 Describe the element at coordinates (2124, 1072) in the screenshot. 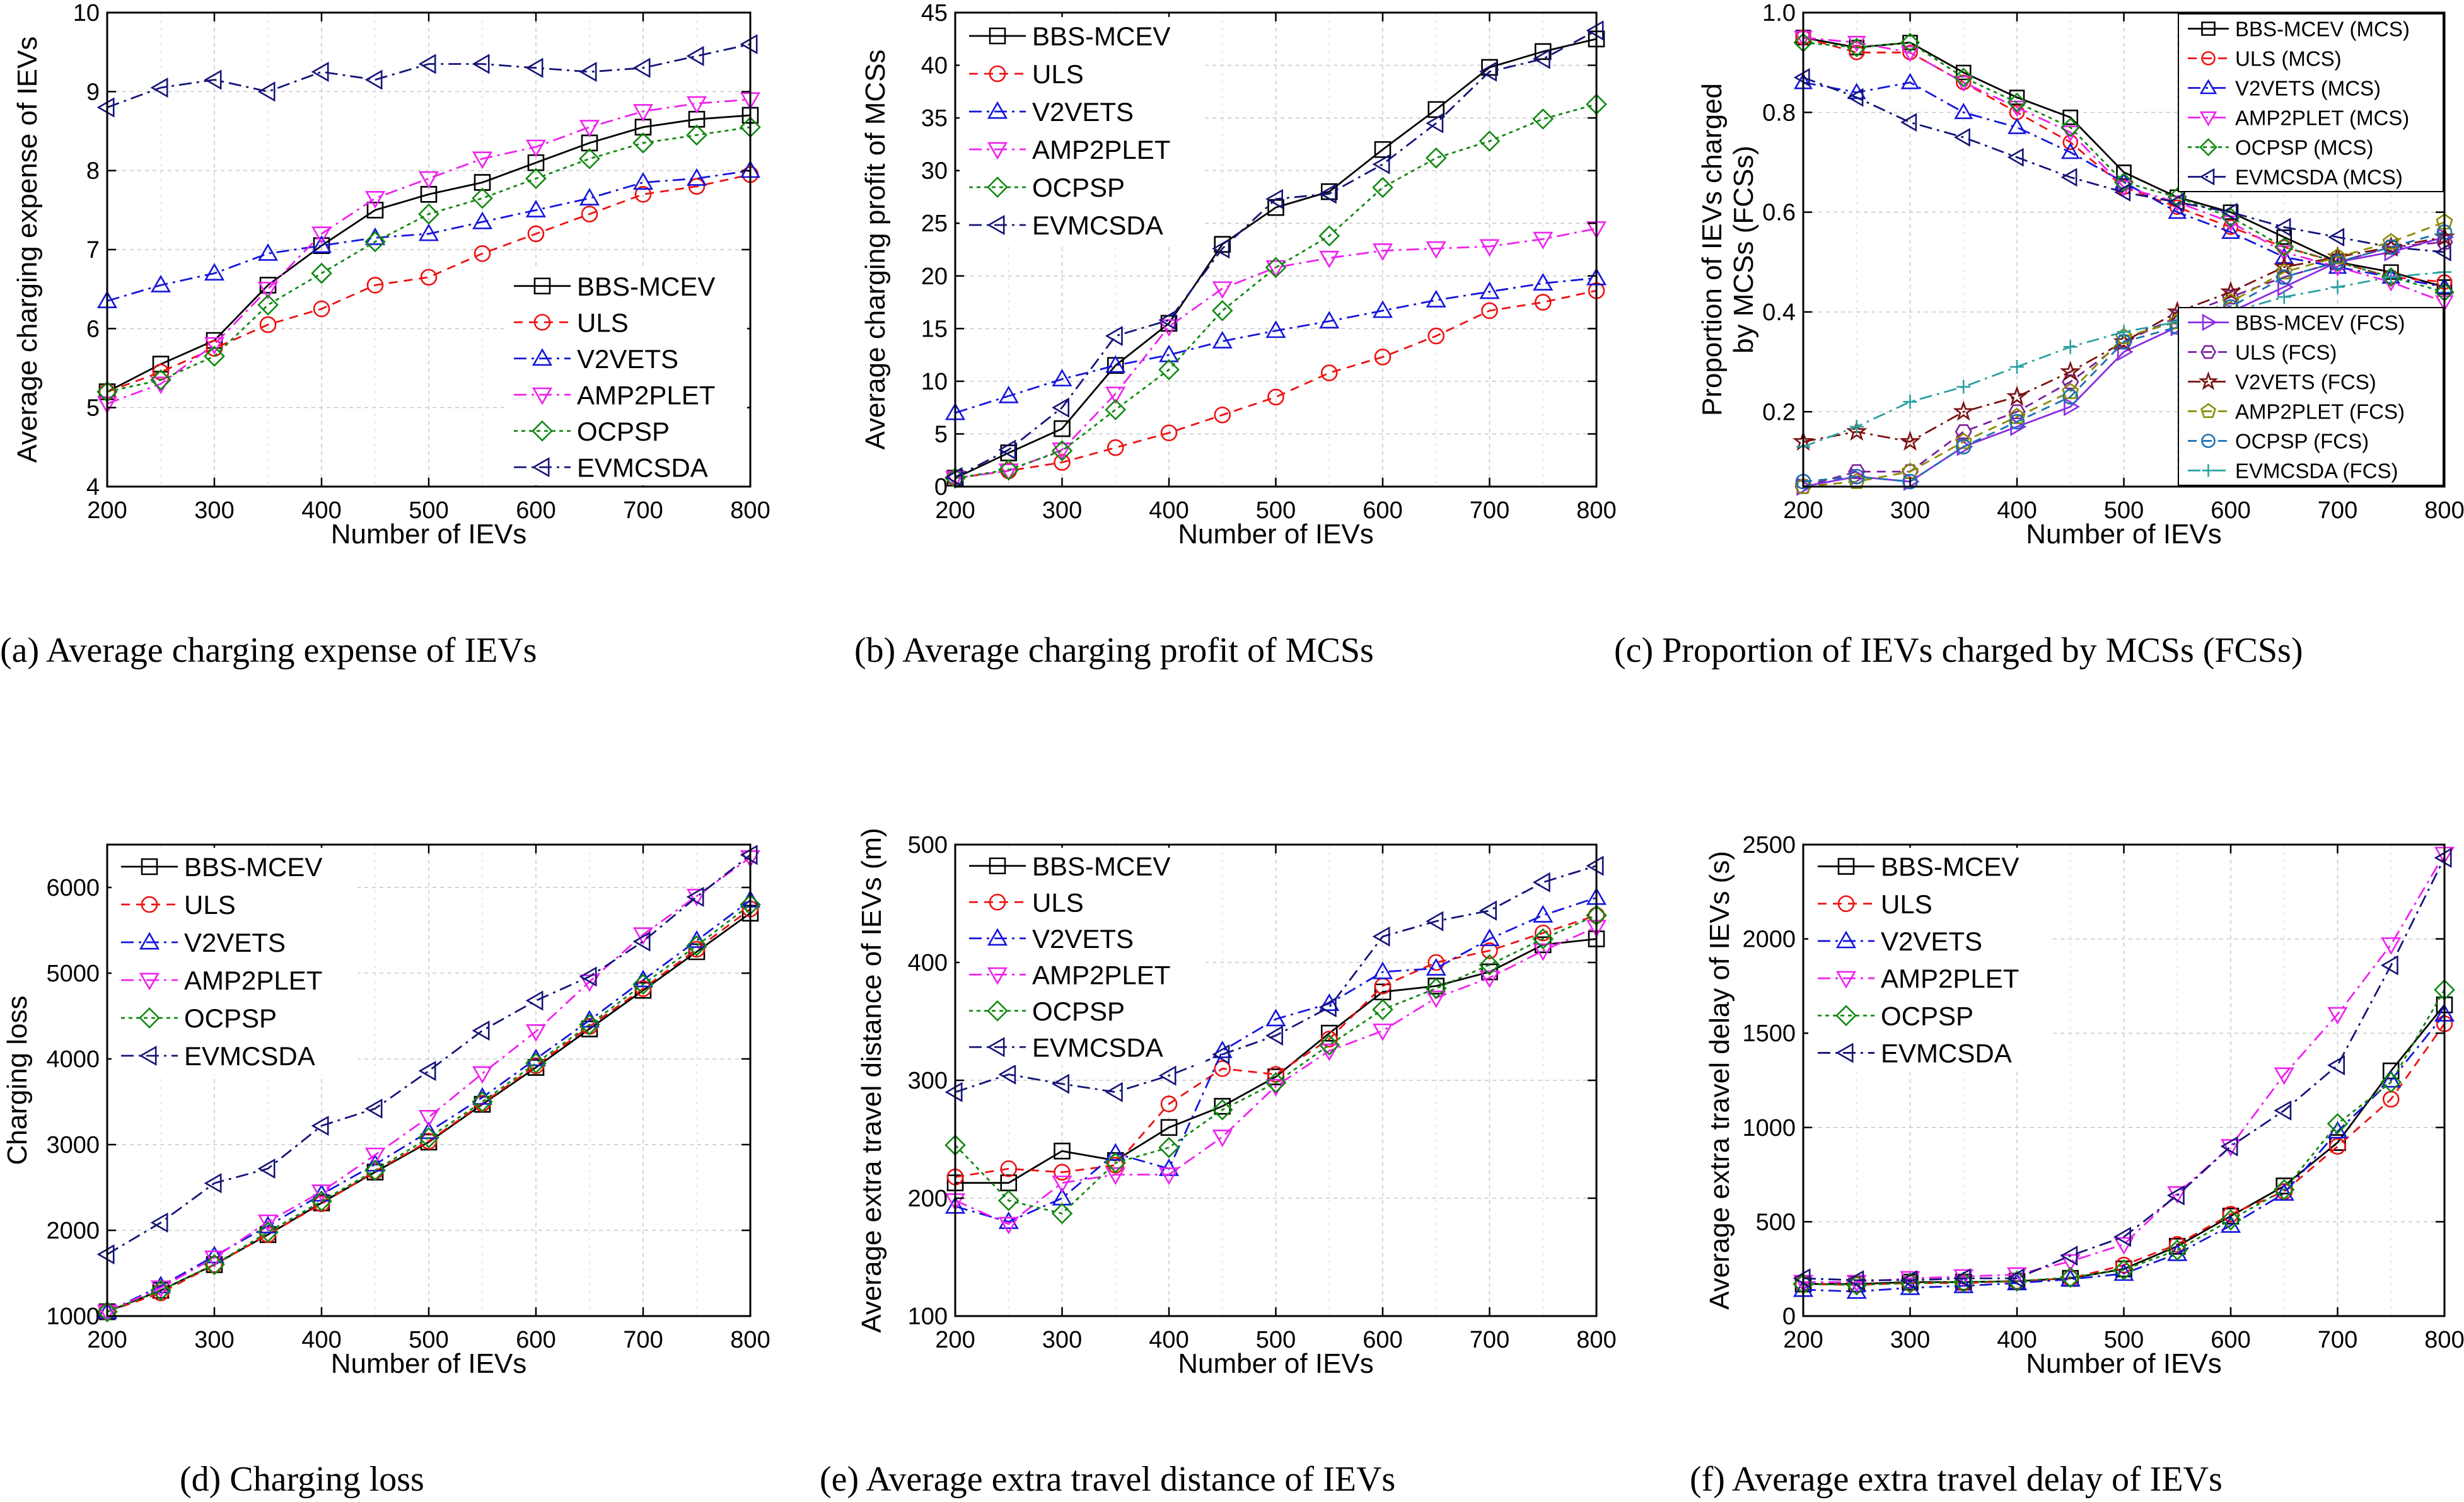

I see `series-group-f` at that location.